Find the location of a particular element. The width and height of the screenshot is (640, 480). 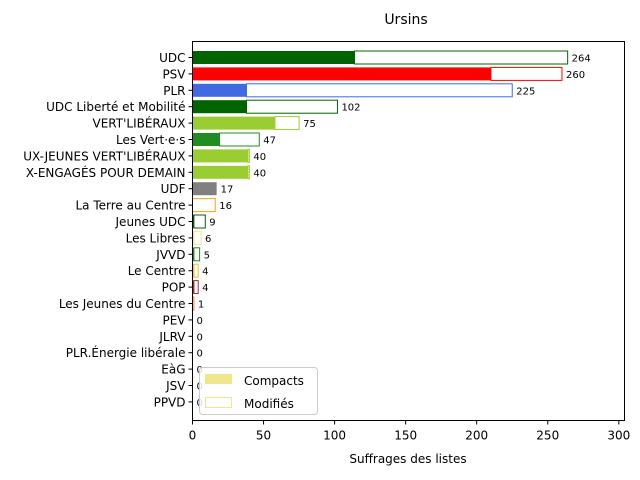

value-label: 102 is located at coordinates (350, 108).